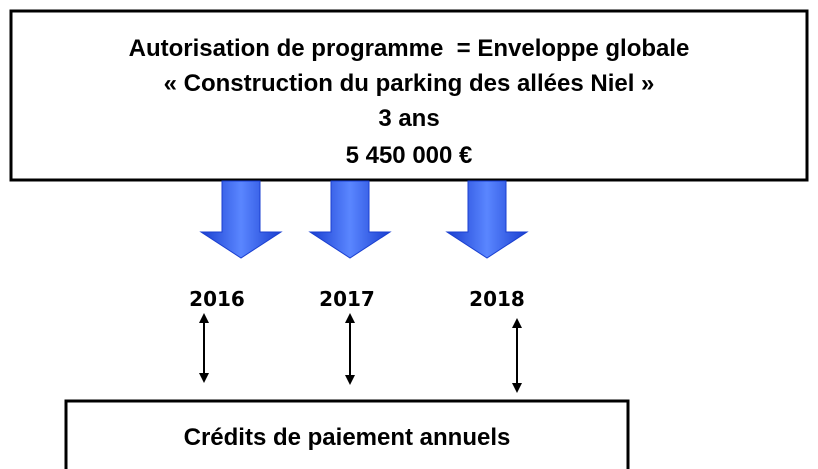  I want to click on blue-arrows, so click(364, 219).